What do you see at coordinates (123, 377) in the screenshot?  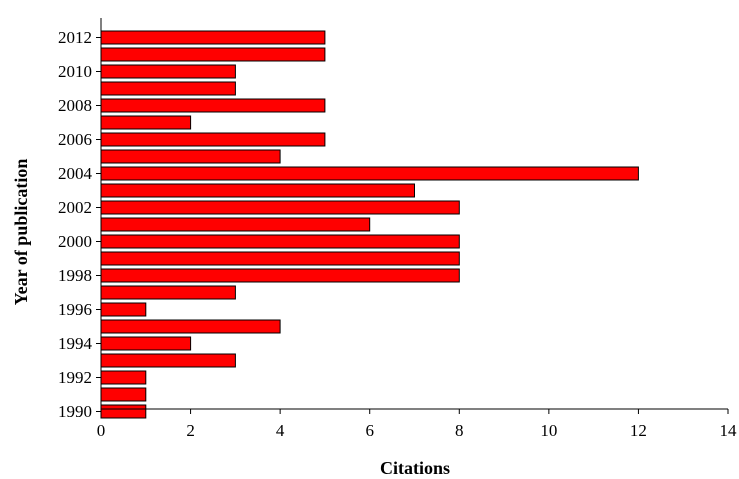 I see `bar-1992` at bounding box center [123, 377].